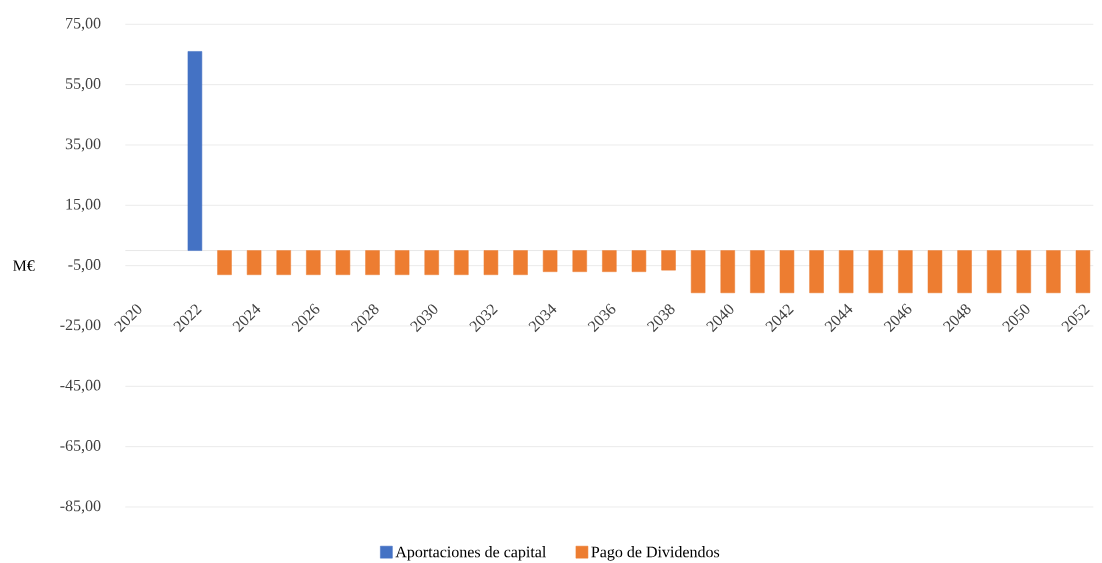  I want to click on y-tick-label: -65,00, so click(80, 447).